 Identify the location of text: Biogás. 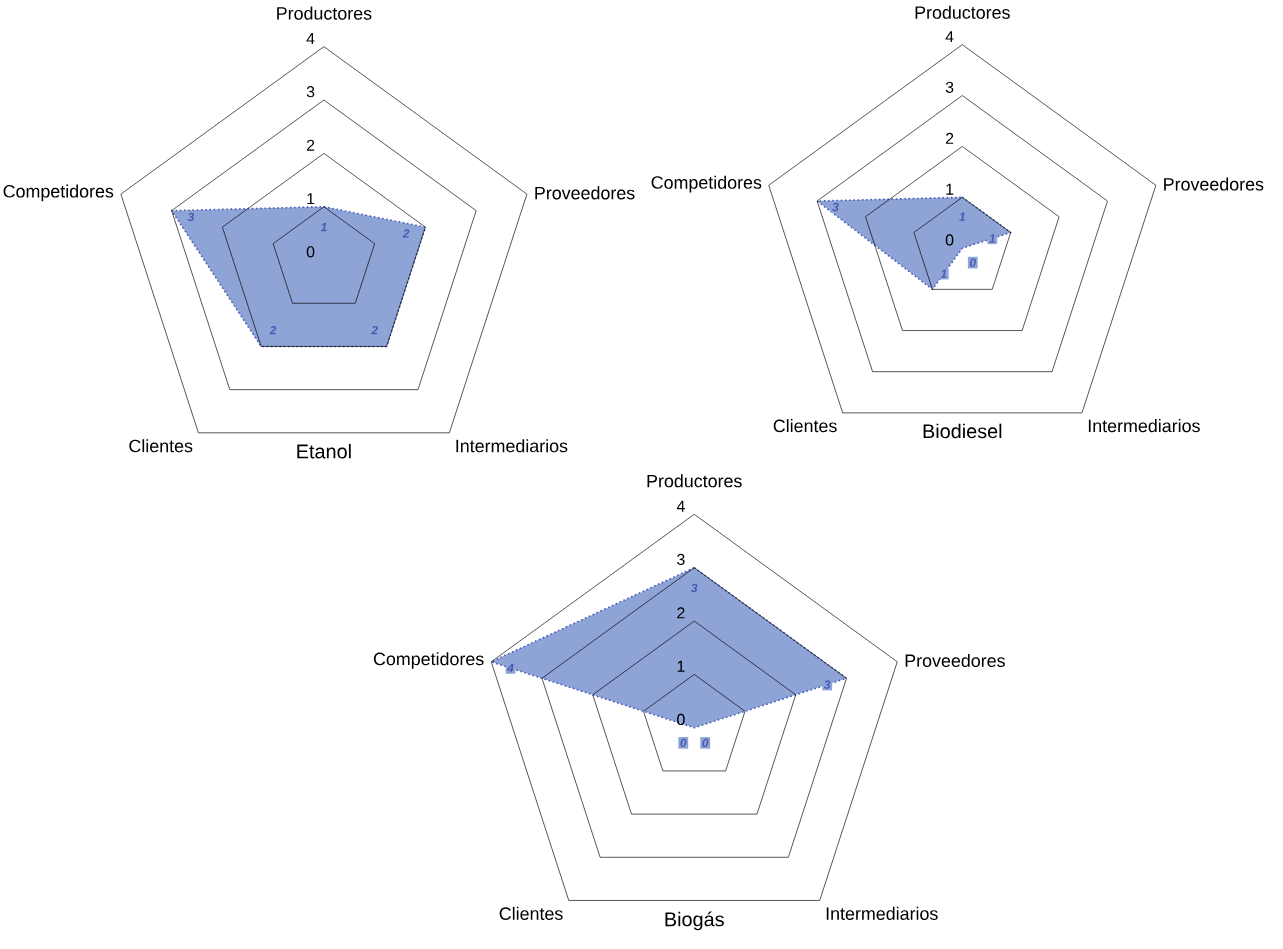
(694, 921).